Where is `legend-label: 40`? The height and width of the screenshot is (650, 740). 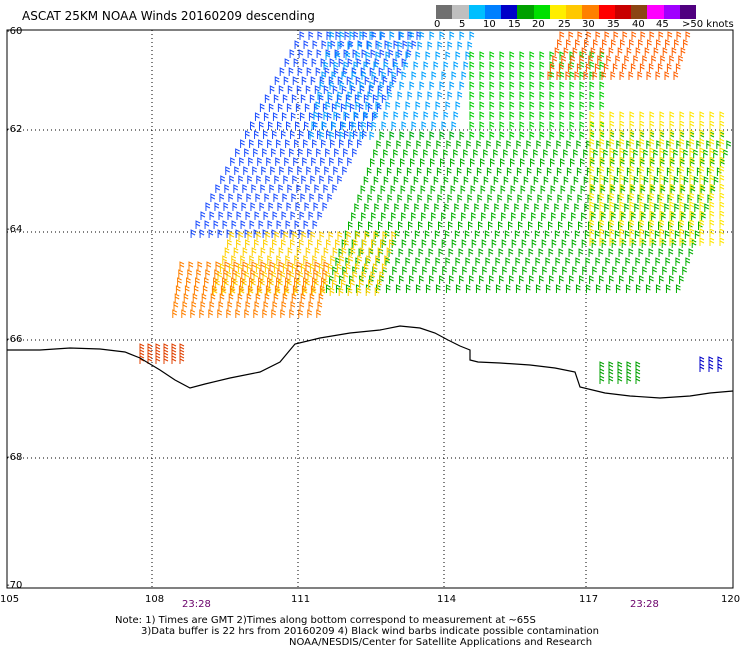
legend-label: 40 is located at coordinates (638, 24).